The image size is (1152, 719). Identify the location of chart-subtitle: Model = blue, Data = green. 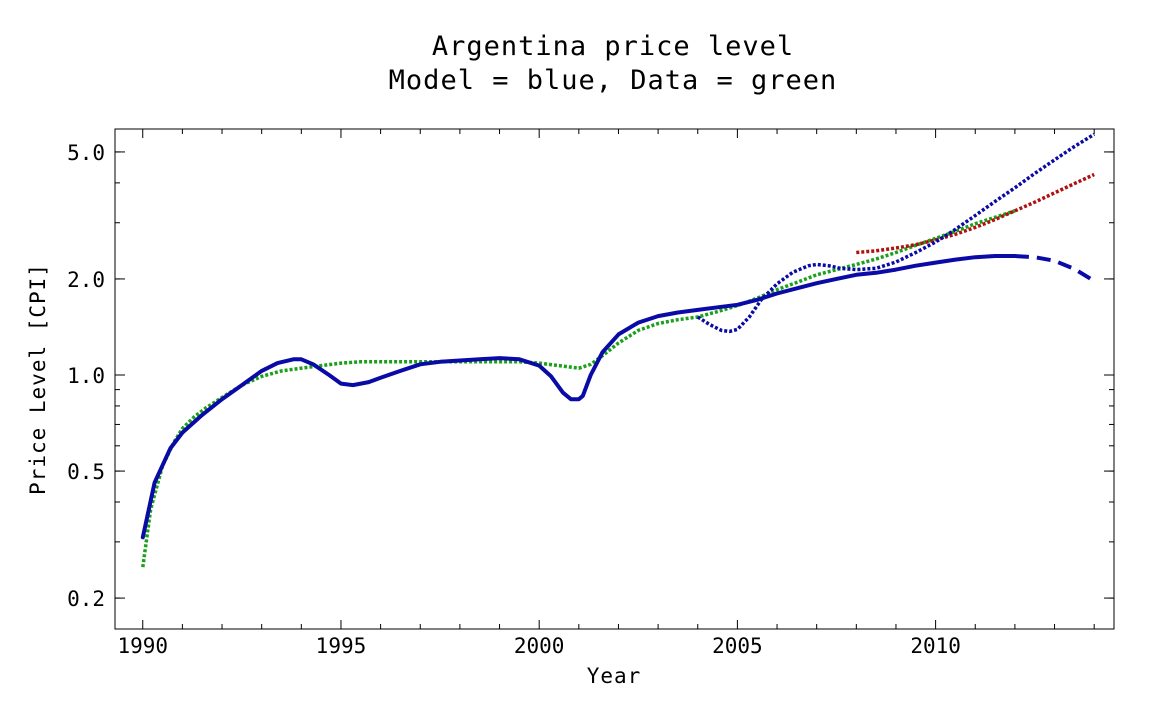
(613, 80).